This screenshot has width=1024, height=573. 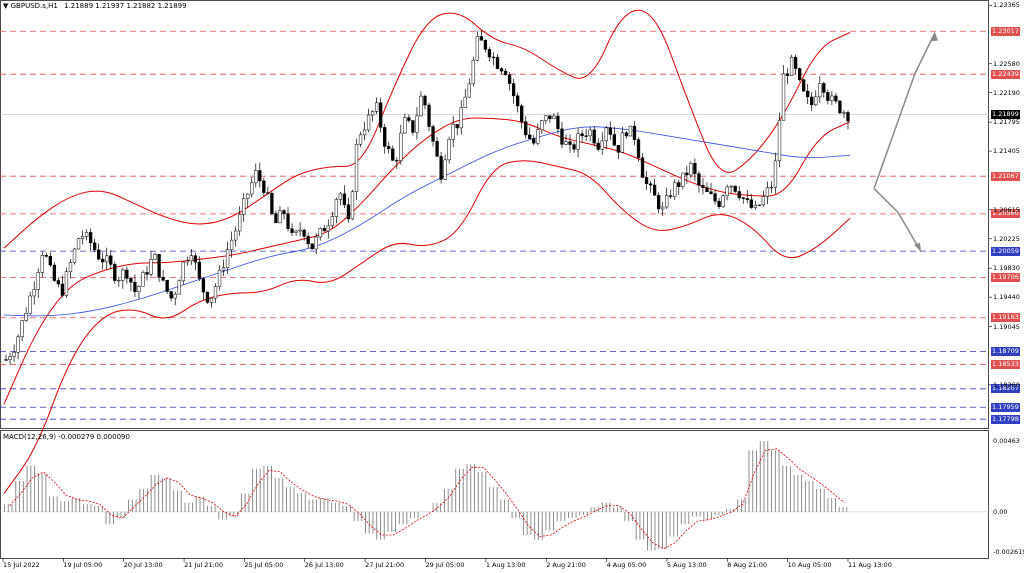 What do you see at coordinates (1000, 511) in the screenshot?
I see `macd-tick-label: 0.00` at bounding box center [1000, 511].